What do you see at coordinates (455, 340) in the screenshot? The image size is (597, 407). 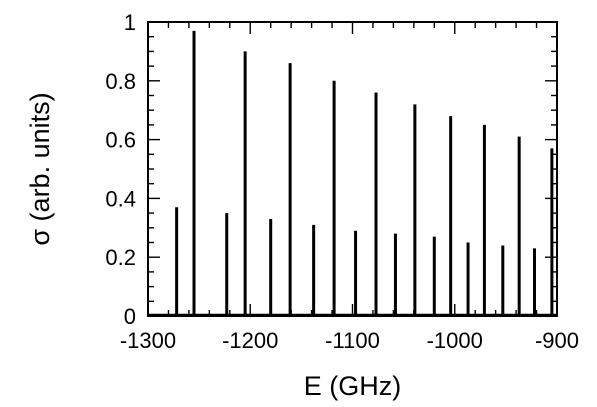 I see `x-tick-label: -1000` at bounding box center [455, 340].